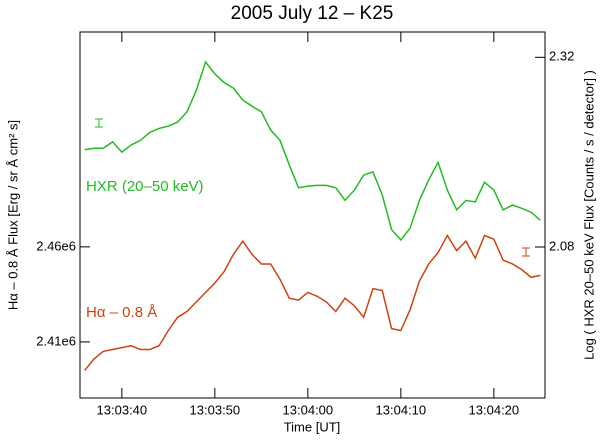 Image resolution: width=600 pixels, height=442 pixels. What do you see at coordinates (121, 312) in the screenshot?
I see `series-label: Hα – 0.8 Å` at bounding box center [121, 312].